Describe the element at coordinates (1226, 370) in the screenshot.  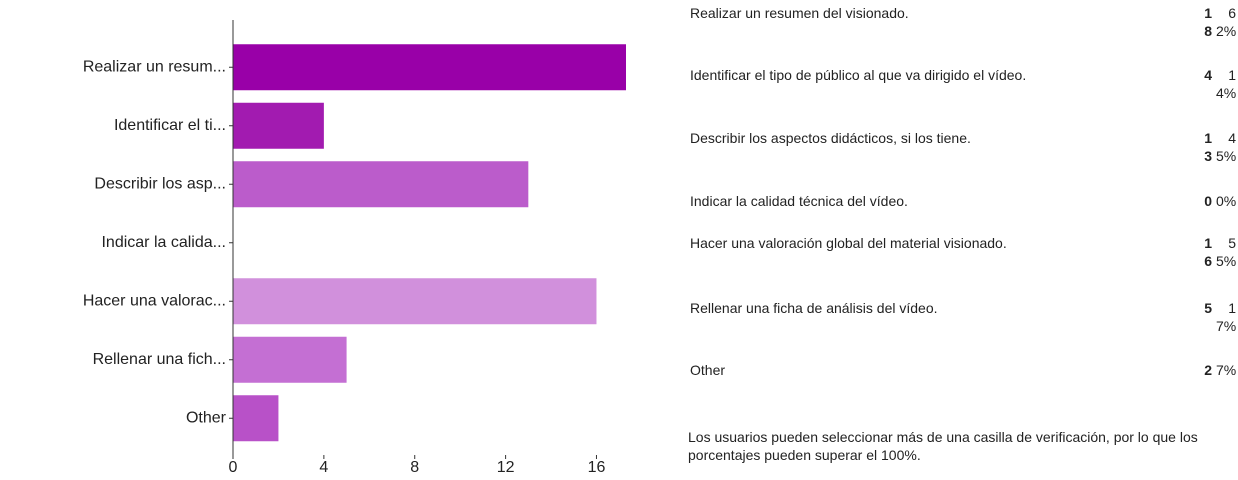
I see `percent: 7%` at that location.